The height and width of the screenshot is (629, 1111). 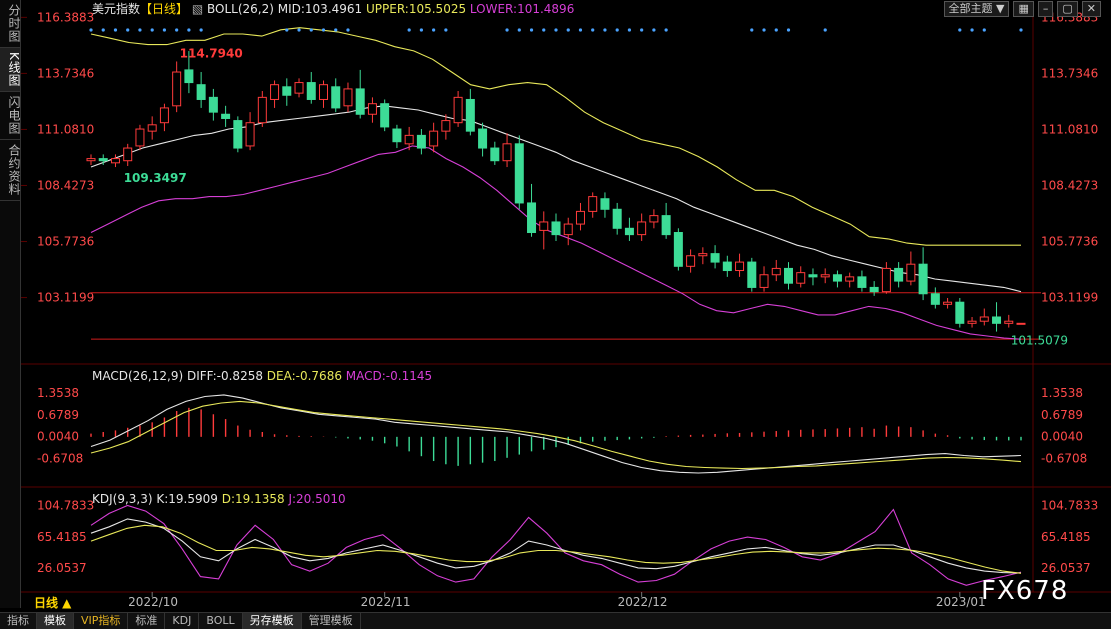 I want to click on macd-tick-right: 1.3538, so click(x=1062, y=393).